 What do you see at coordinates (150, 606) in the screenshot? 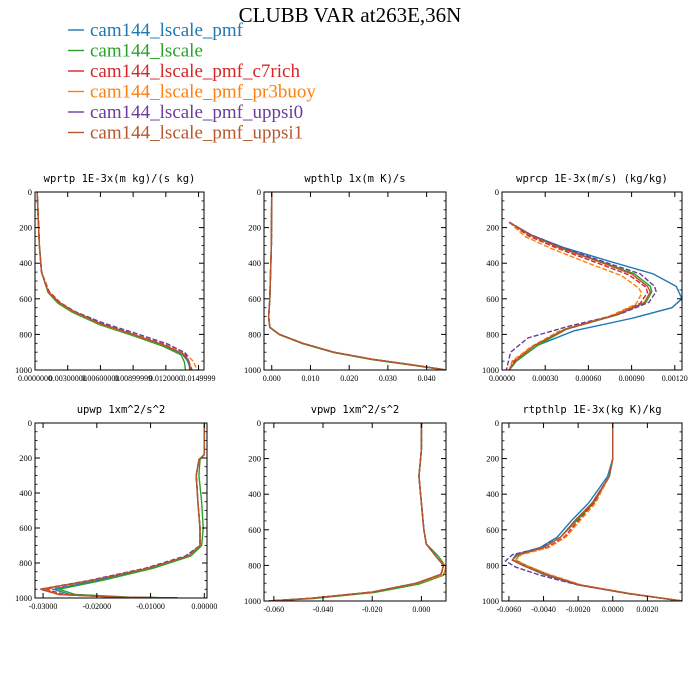
I see `x-tick-label: -0.01000` at bounding box center [150, 606].